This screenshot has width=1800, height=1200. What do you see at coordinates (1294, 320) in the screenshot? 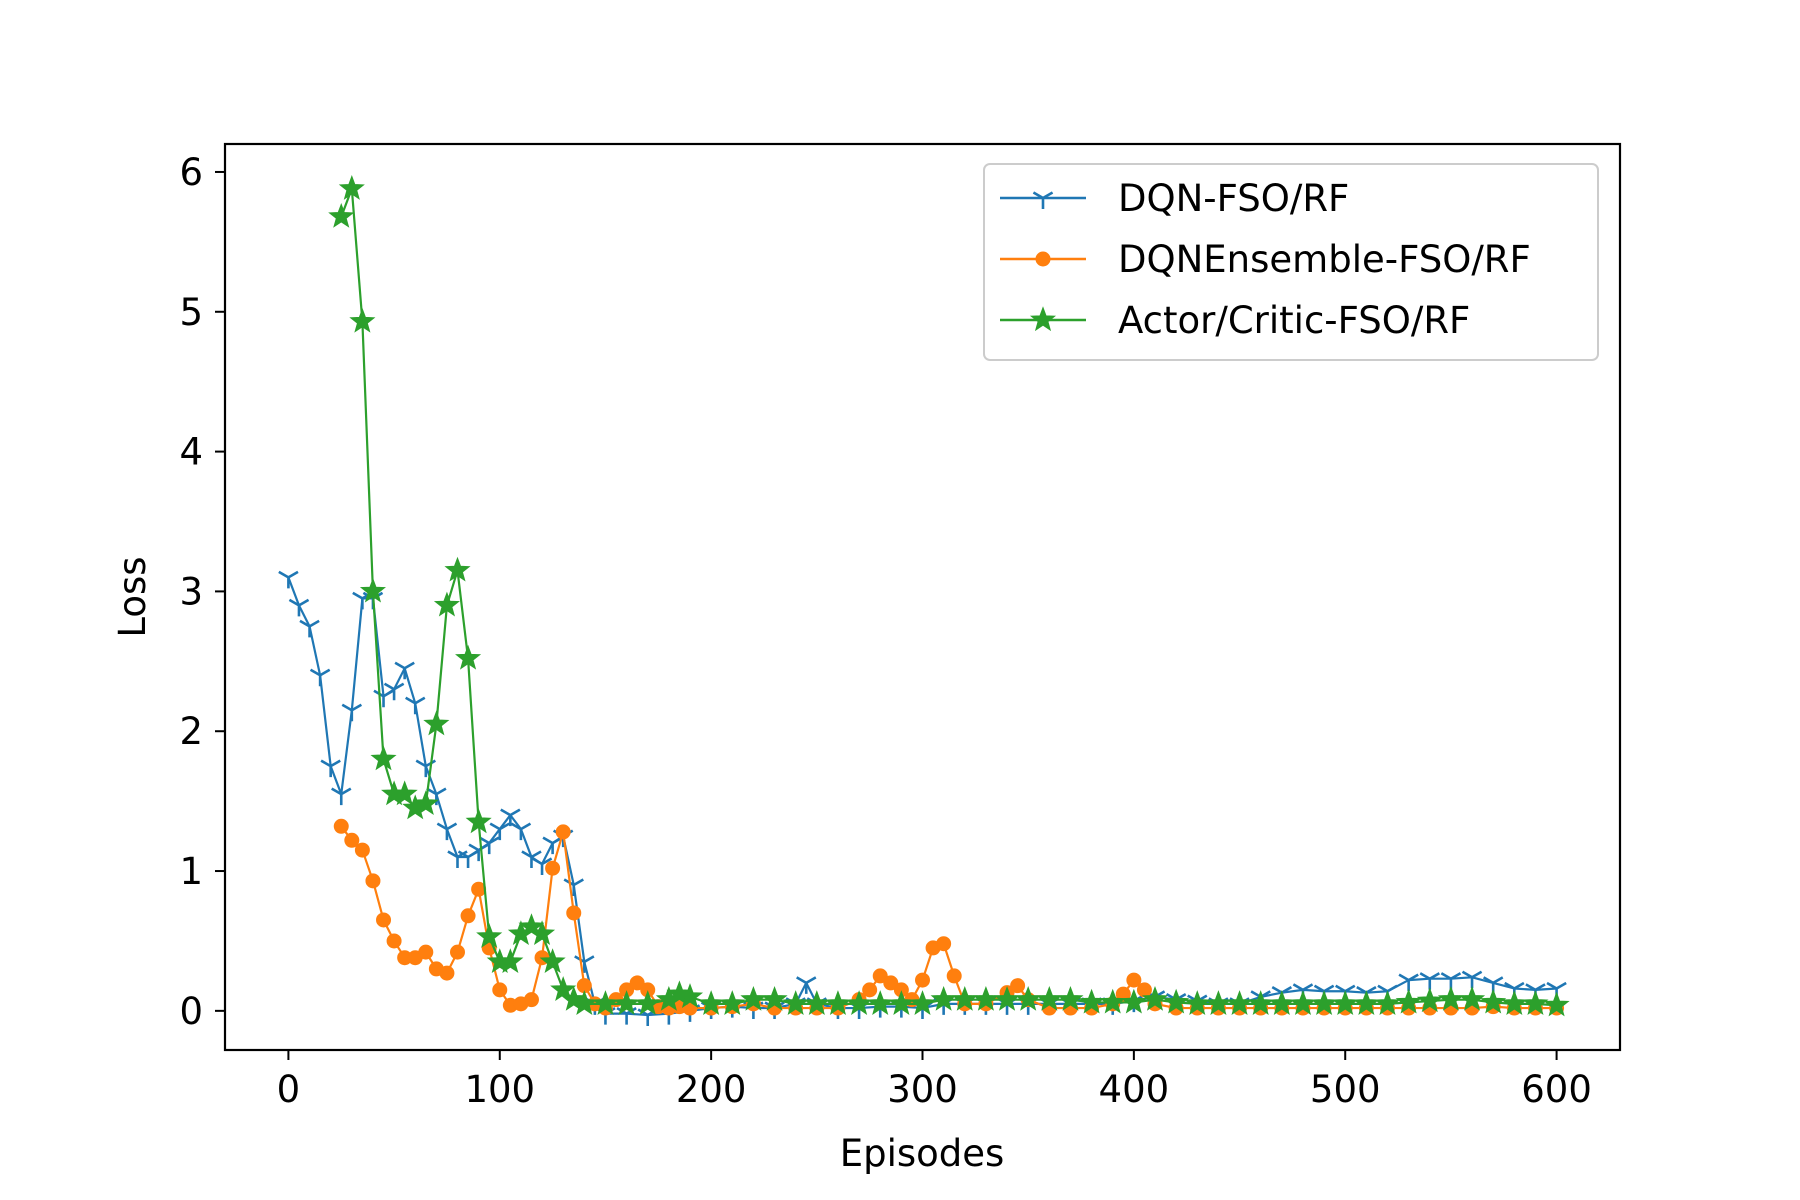
I see `legend-label: Actor/Critic-FSO/RF` at bounding box center [1294, 320].